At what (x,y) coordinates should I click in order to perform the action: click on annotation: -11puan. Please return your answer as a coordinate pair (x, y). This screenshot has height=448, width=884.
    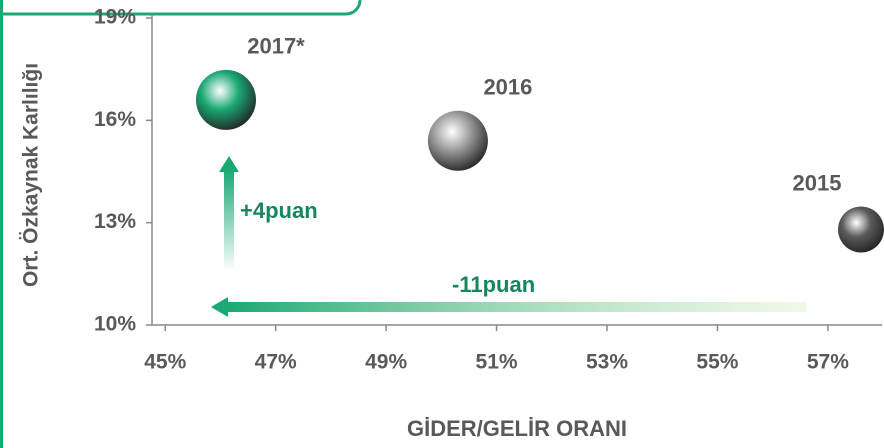
    Looking at the image, I should click on (493, 284).